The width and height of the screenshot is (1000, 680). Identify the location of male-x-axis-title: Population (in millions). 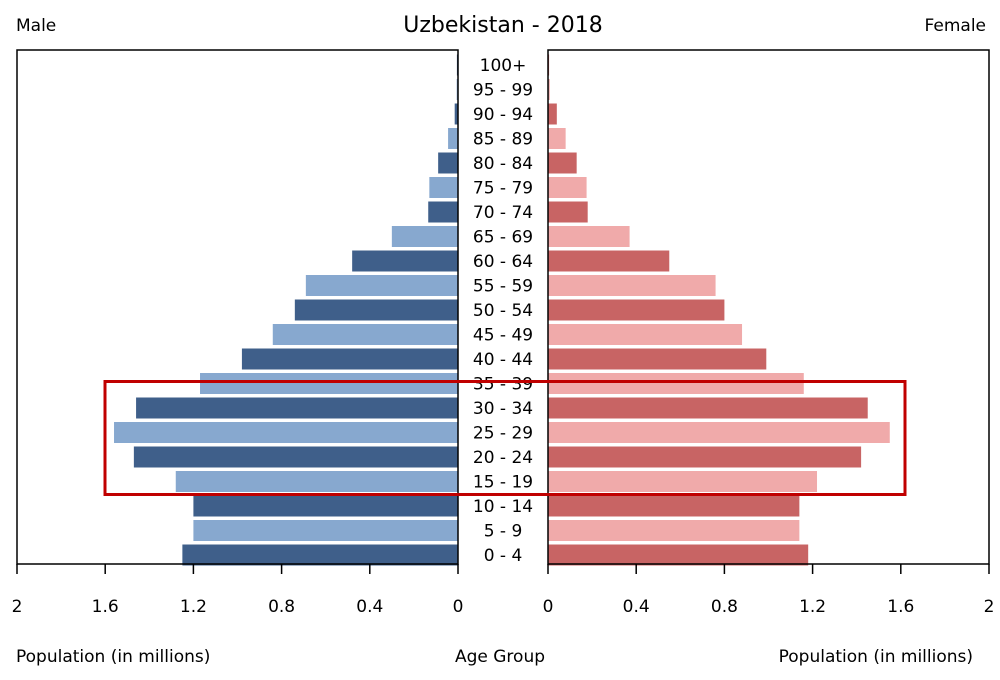
(113, 657).